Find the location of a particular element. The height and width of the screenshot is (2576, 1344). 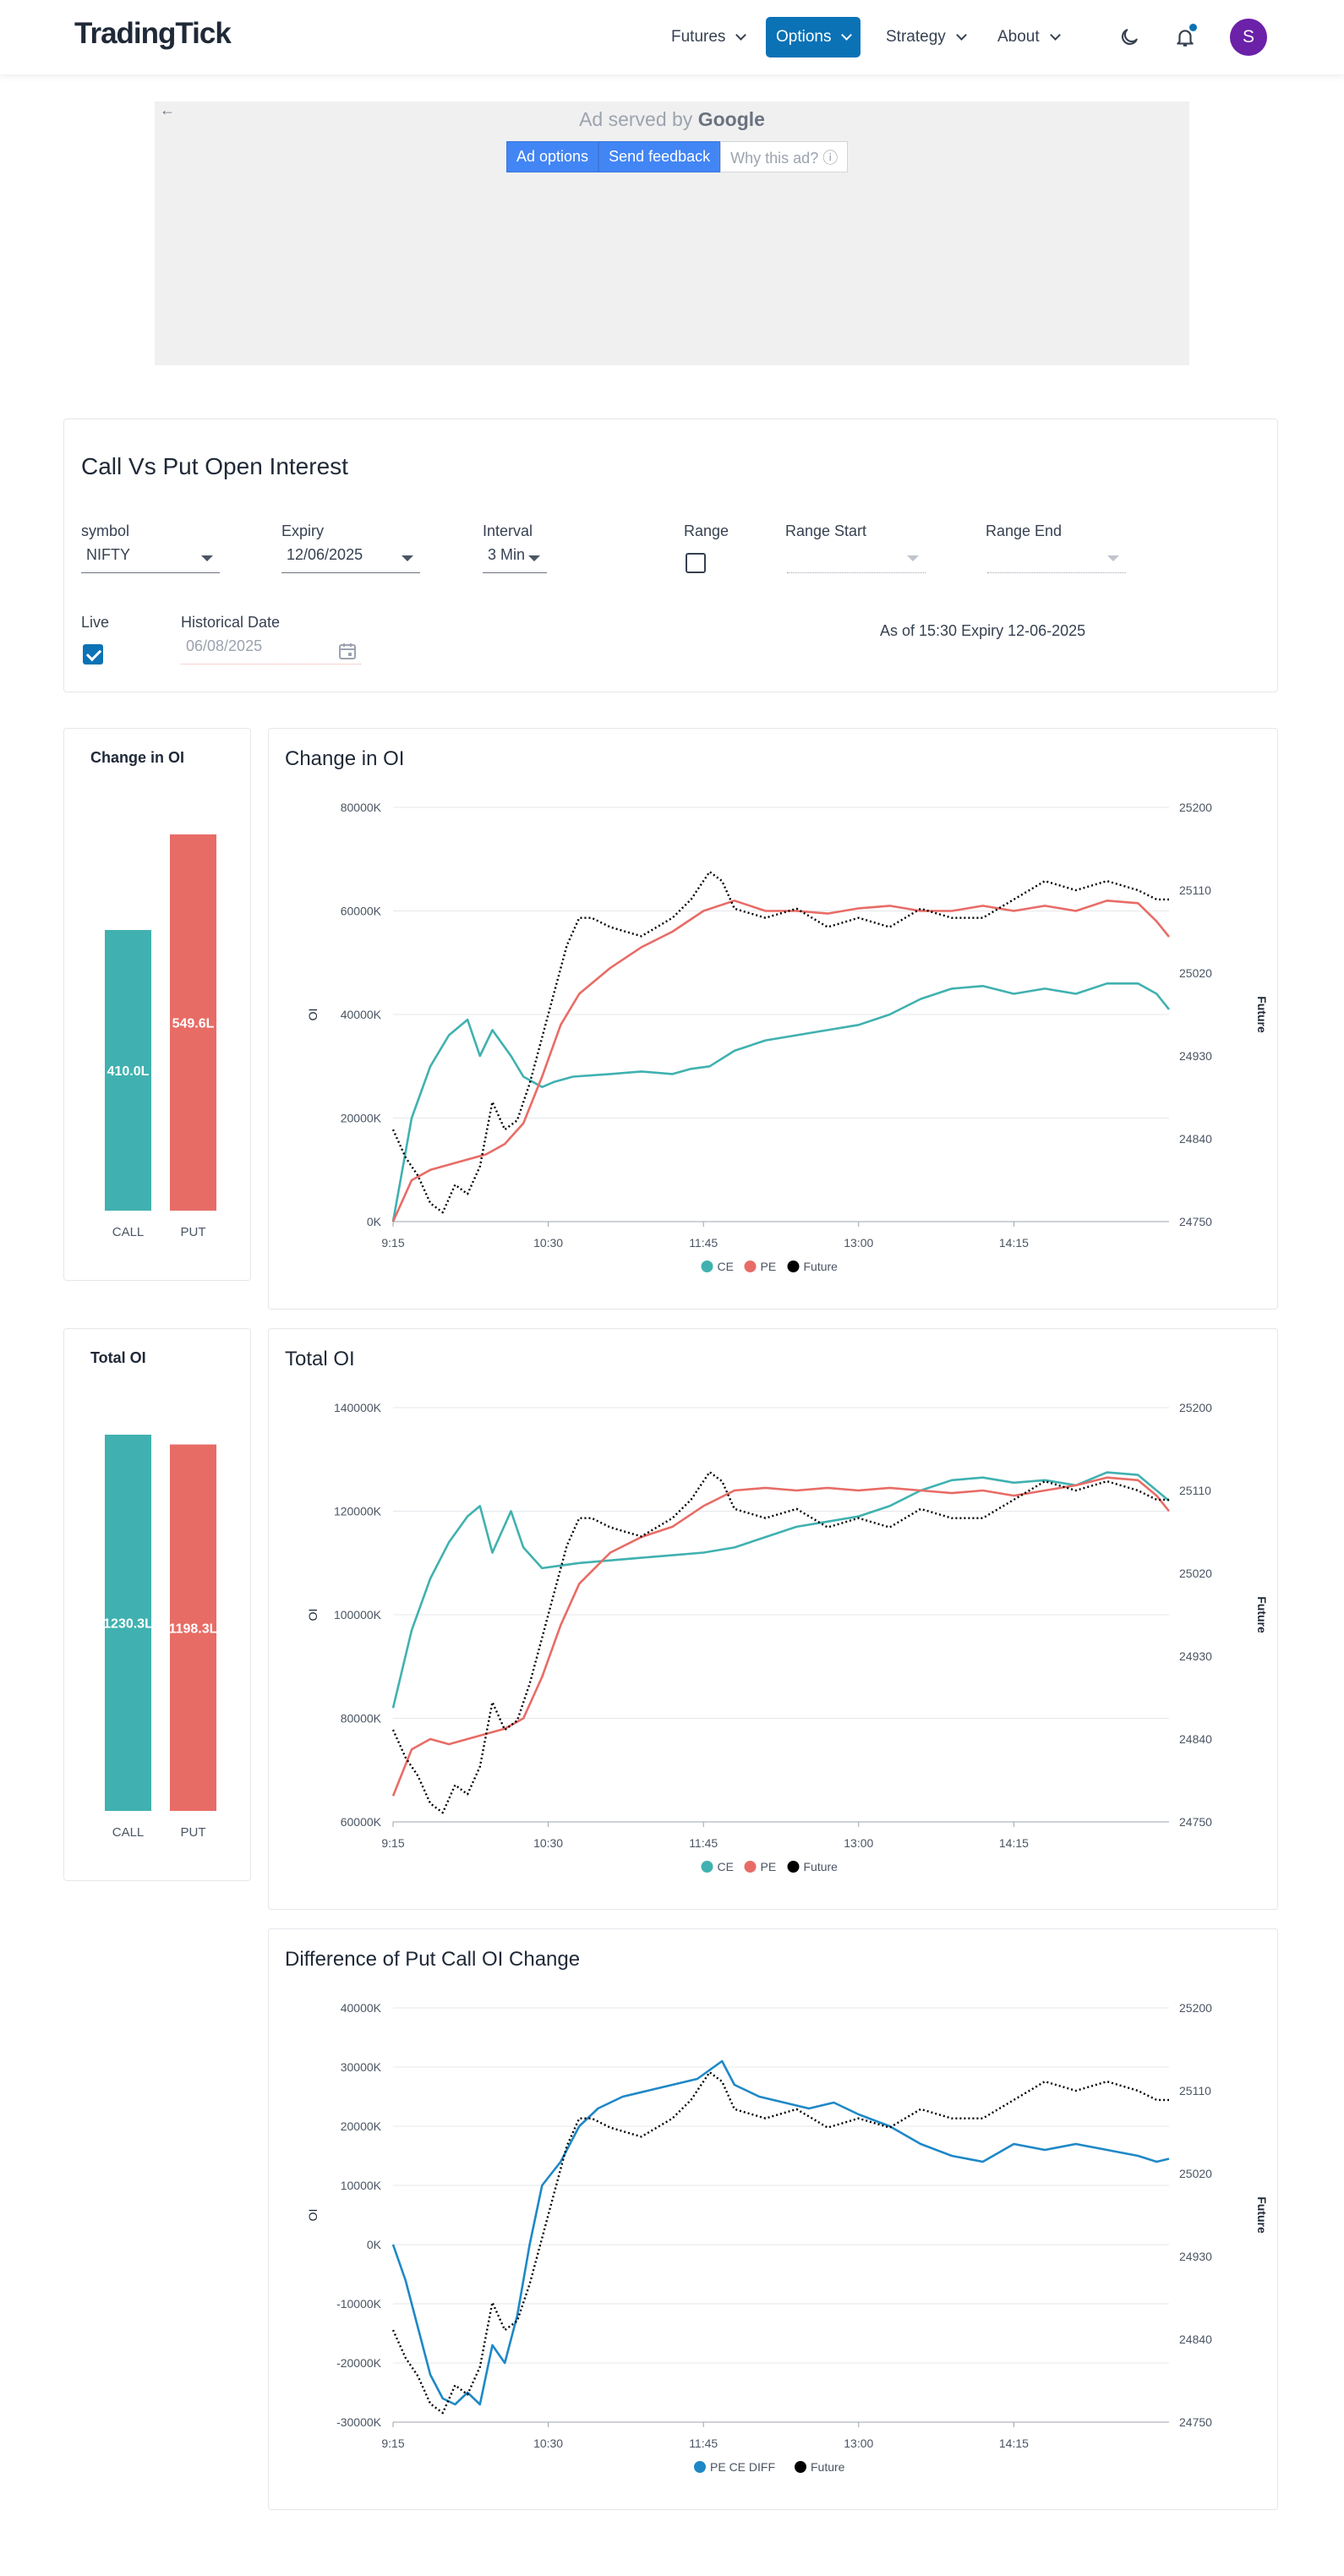

change-oi-series-pe is located at coordinates (781, 1061).